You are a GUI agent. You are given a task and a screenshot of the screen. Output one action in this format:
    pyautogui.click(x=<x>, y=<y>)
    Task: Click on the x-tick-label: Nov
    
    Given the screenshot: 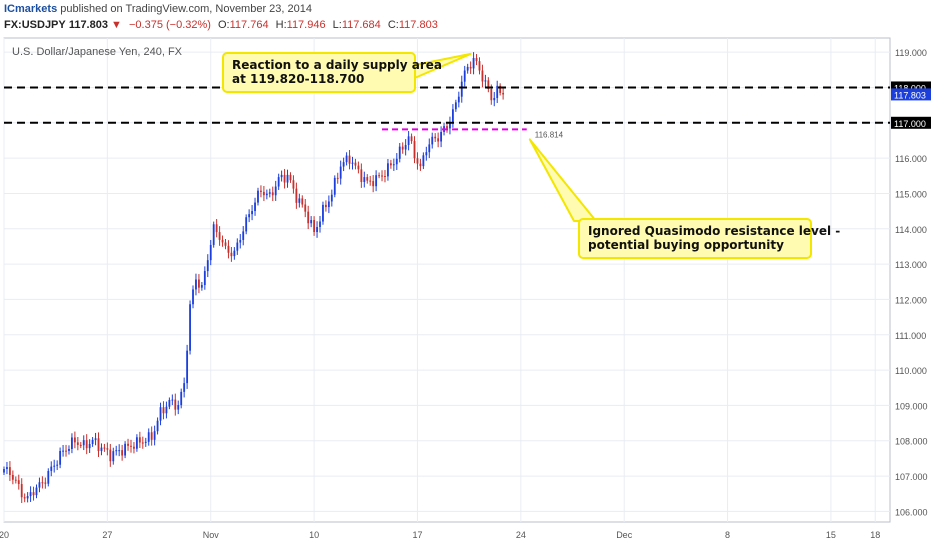 What is the action you would take?
    pyautogui.click(x=211, y=535)
    